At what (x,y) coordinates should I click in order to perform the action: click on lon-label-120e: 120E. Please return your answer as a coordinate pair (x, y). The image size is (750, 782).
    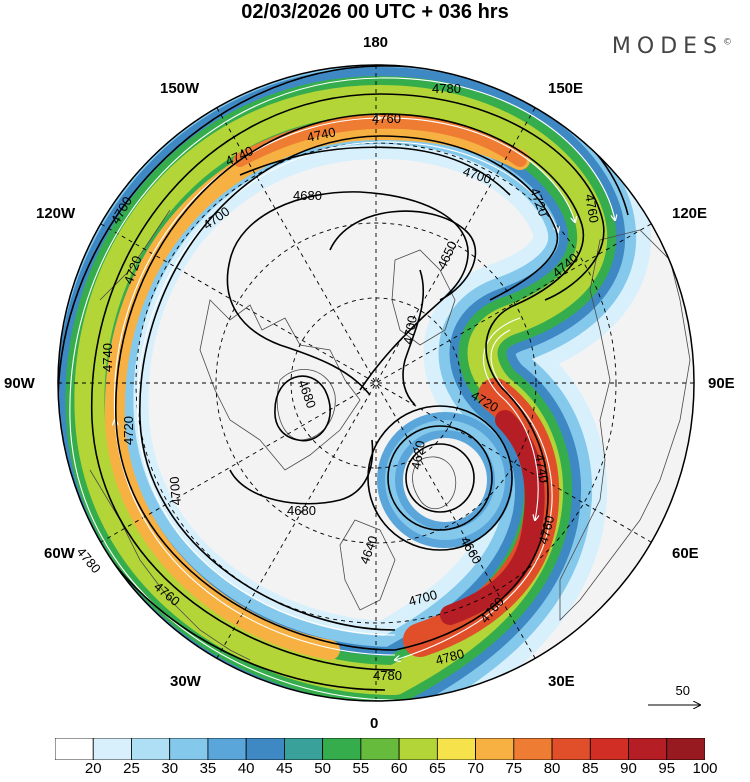
    Looking at the image, I should click on (690, 213).